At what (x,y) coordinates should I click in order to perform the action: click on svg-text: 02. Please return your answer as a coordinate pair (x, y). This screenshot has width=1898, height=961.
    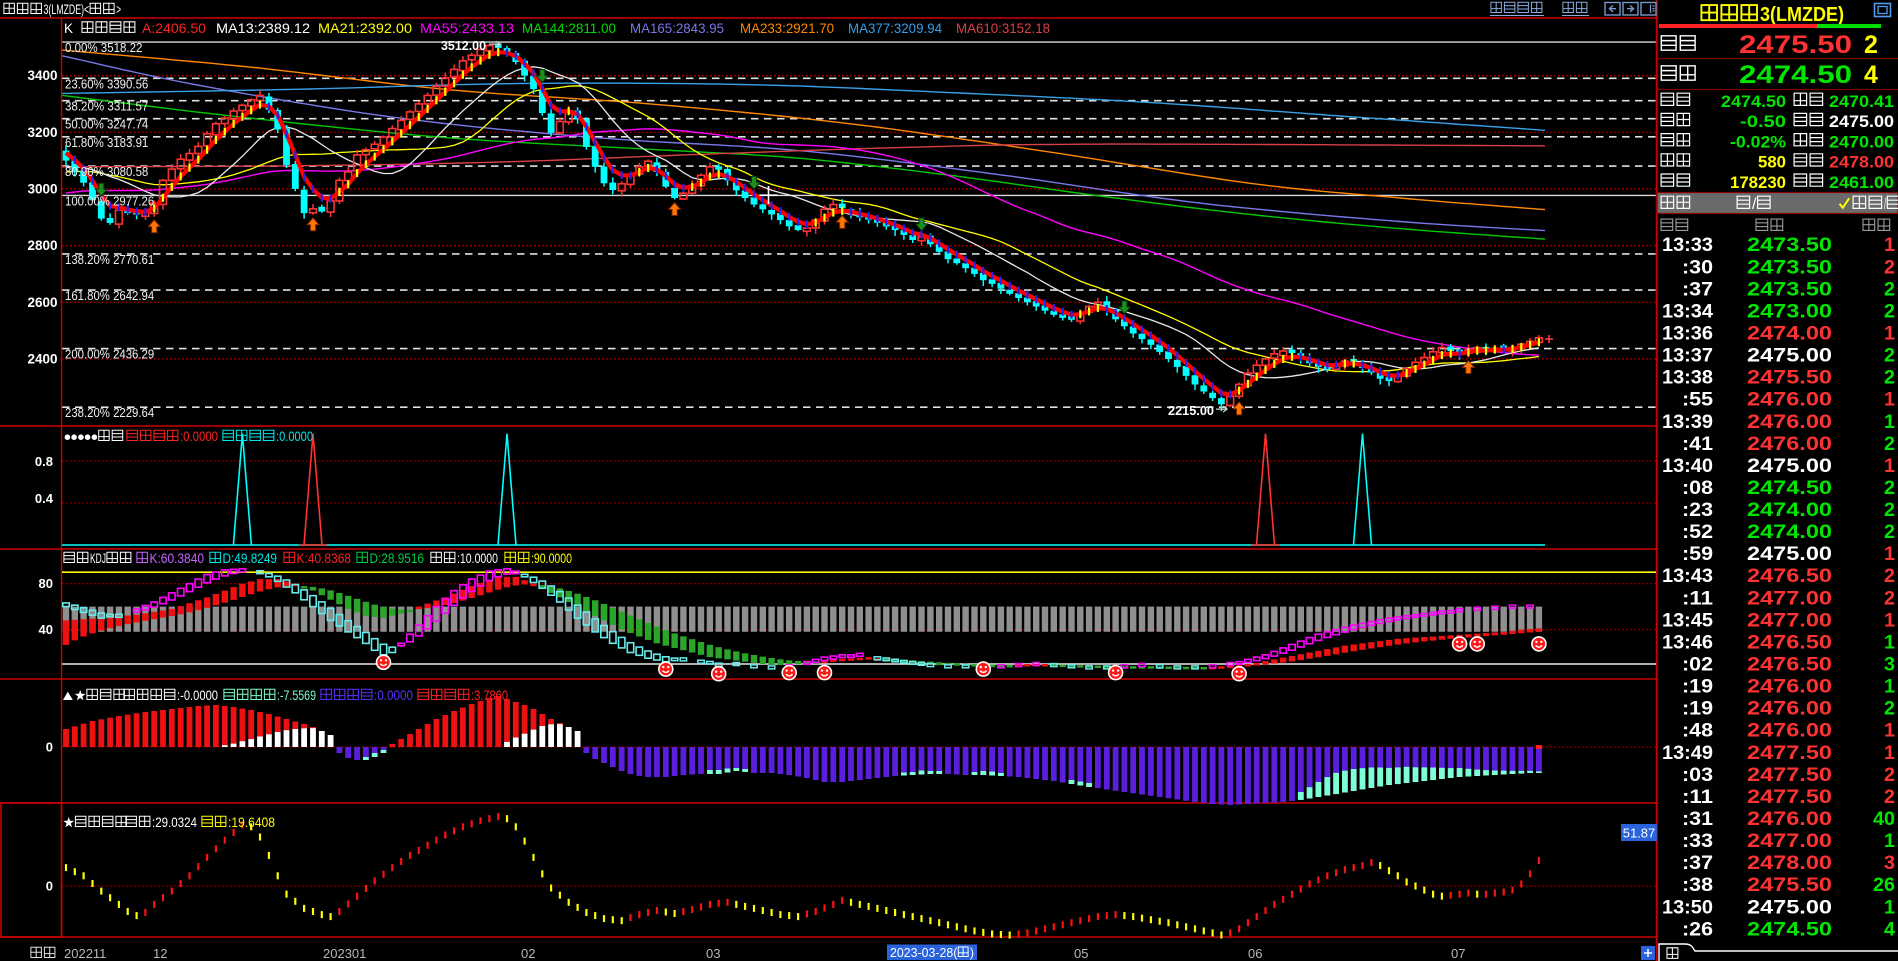
    Looking at the image, I should click on (528, 953).